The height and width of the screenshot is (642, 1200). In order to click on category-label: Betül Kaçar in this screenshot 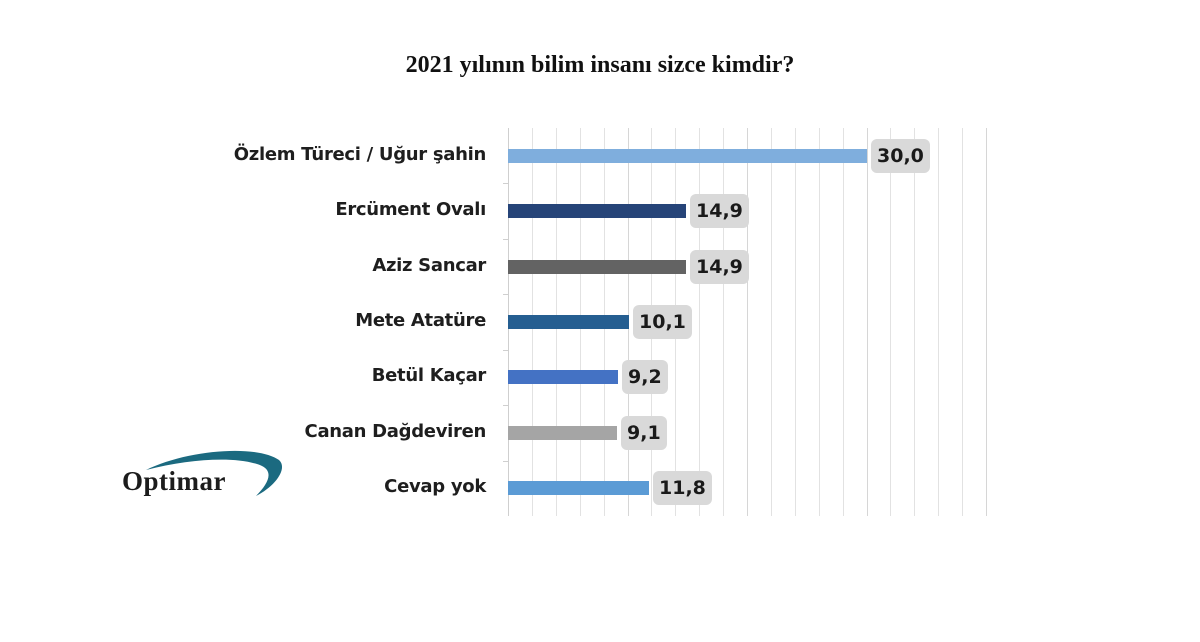, I will do `click(429, 375)`.